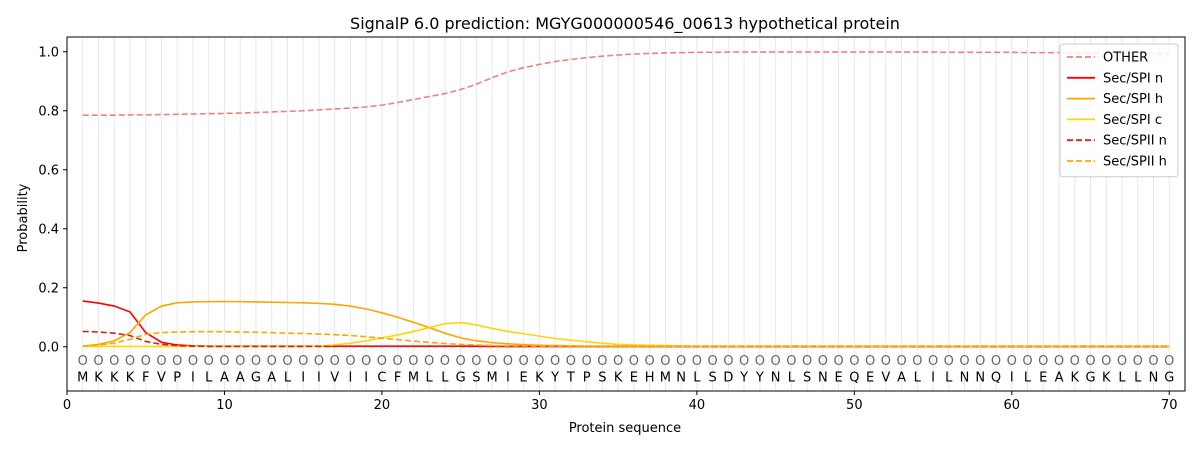  Describe the element at coordinates (1135, 162) in the screenshot. I see `legend-label: Sec/SPII h` at that location.